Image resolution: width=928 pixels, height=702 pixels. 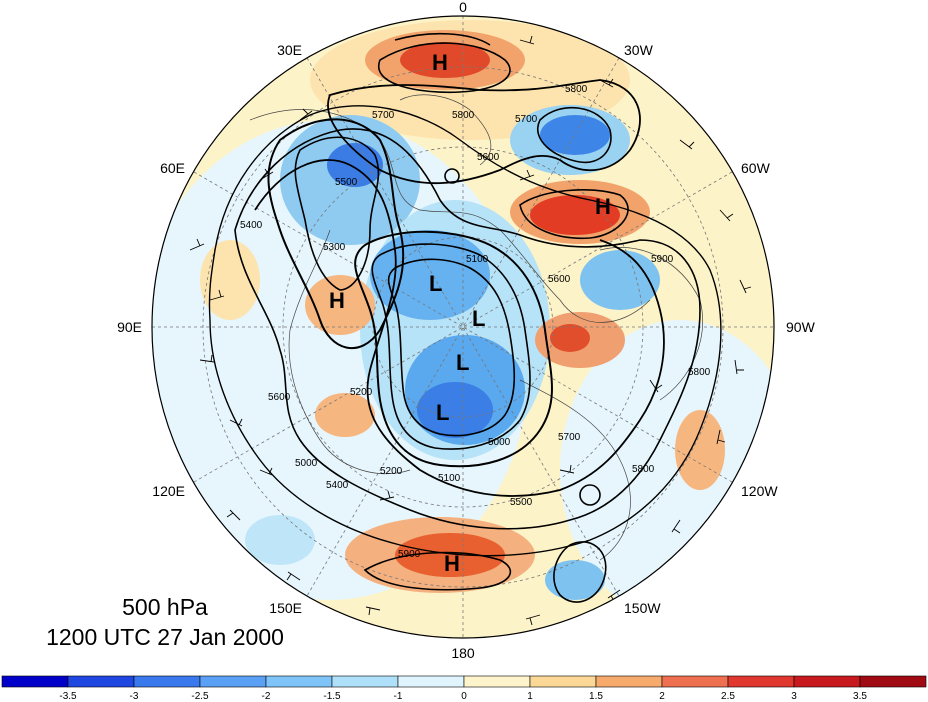 What do you see at coordinates (165, 607) in the screenshot?
I see `level-label: 500 hPa` at bounding box center [165, 607].